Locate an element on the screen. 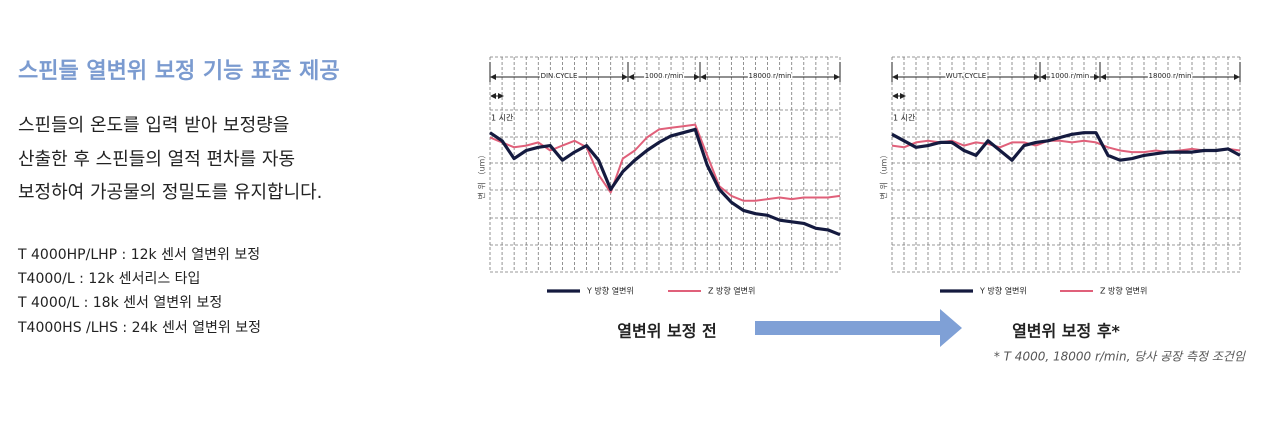 Image resolution: width=1281 pixels, height=427 pixels. footnote: * T 4000, 18000 r/min, 당사 공장 측정 조건임 is located at coordinates (1120, 357).